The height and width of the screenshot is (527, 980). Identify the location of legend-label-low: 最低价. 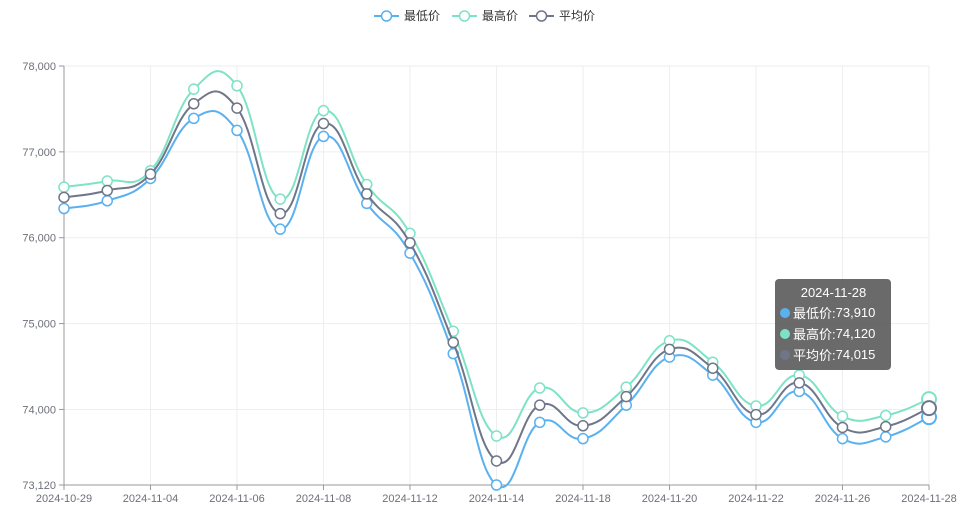
(422, 16).